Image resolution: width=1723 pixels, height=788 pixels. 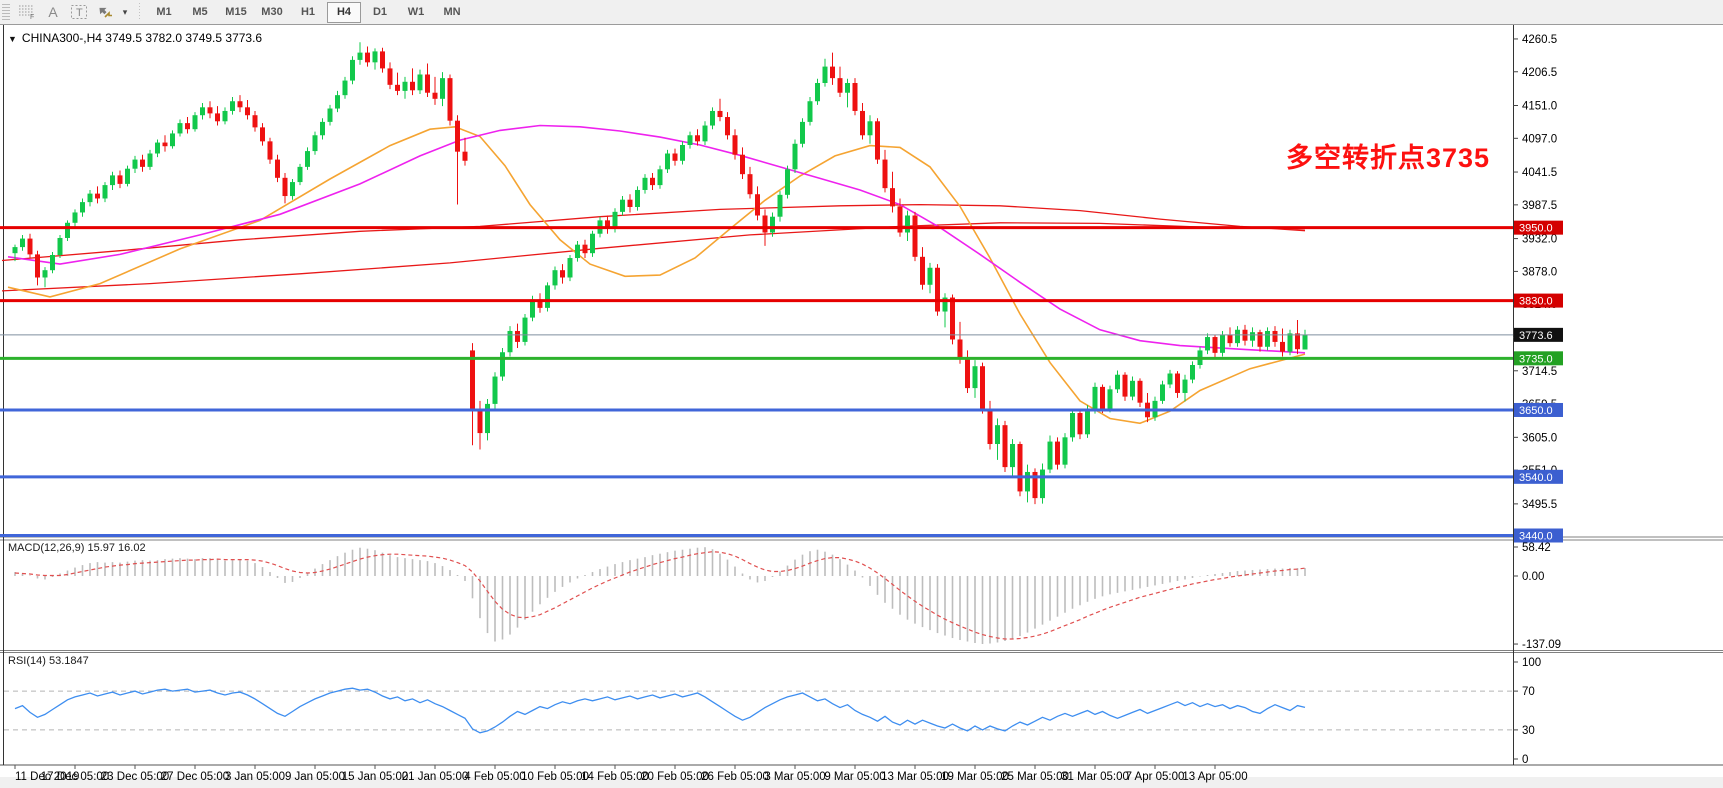 What do you see at coordinates (1539, 505) in the screenshot?
I see `svg-text: 3495.5` at bounding box center [1539, 505].